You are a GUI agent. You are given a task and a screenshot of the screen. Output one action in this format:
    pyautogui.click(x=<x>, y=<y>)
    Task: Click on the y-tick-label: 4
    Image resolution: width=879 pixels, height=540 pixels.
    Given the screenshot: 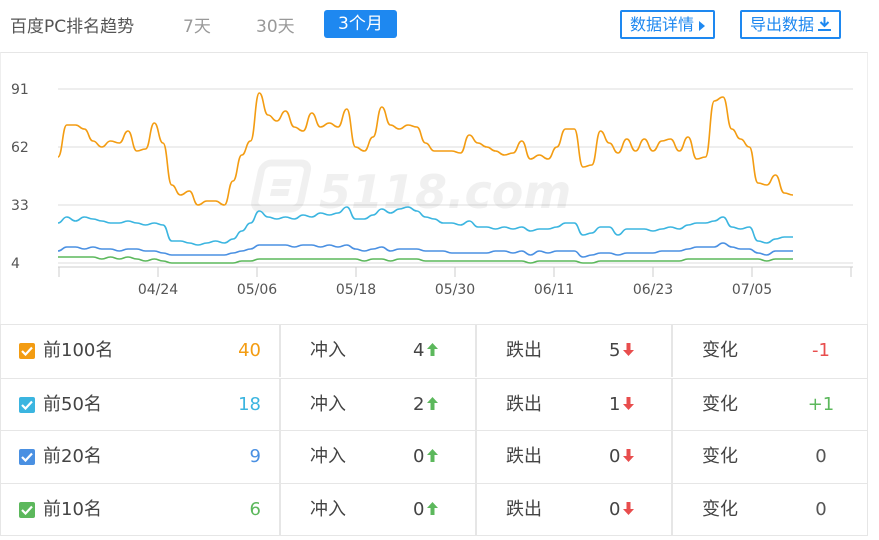 What is the action you would take?
    pyautogui.click(x=15, y=264)
    